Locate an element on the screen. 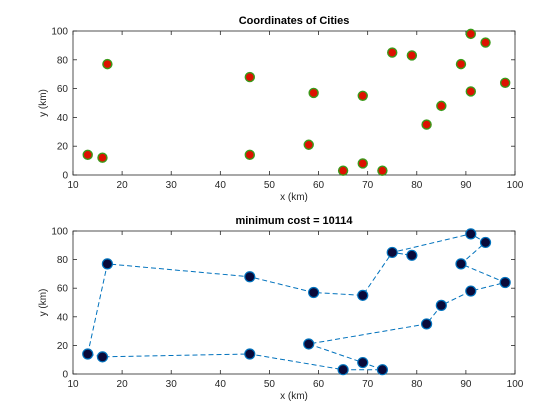 This screenshot has width=560, height=420. chart-title: minimum cost = 10114 is located at coordinates (294, 221).